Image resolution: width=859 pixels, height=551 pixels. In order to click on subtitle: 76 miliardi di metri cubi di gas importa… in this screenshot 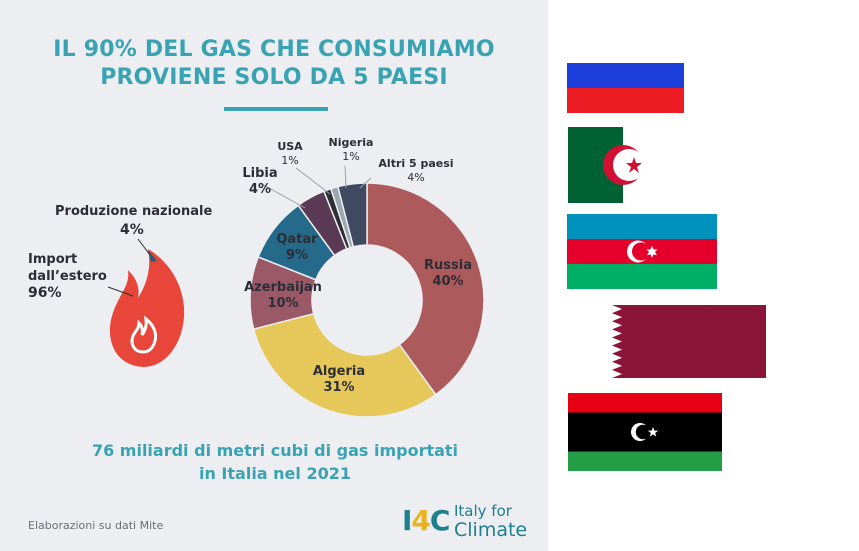, I will do `click(275, 462)`.